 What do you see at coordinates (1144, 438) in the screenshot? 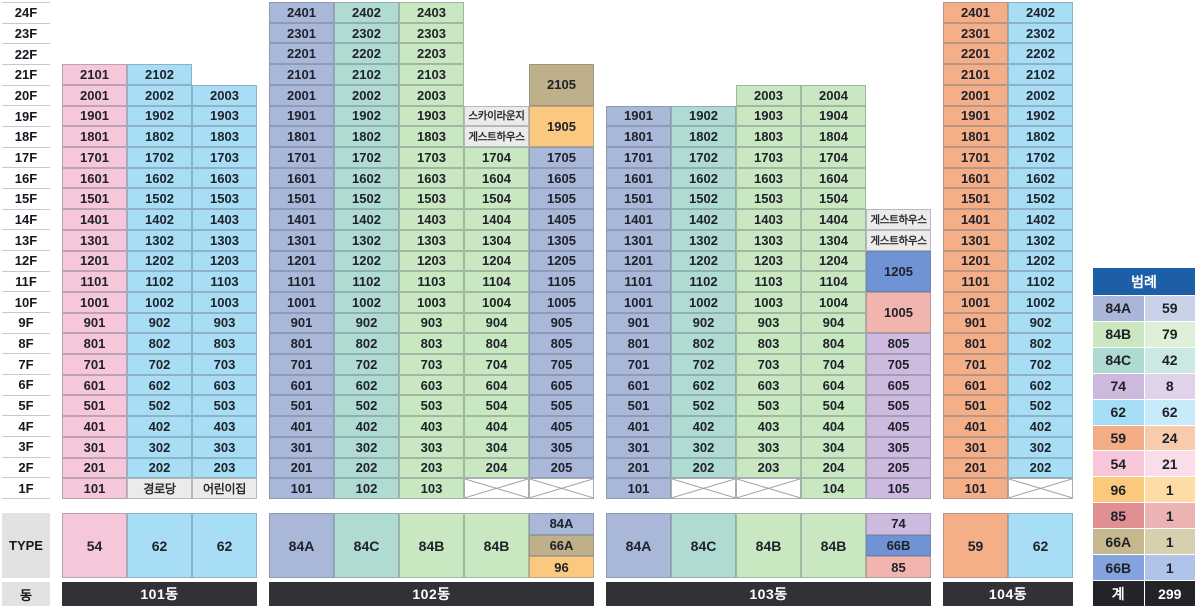
I see `legend-row-59: 59 24` at bounding box center [1144, 438].